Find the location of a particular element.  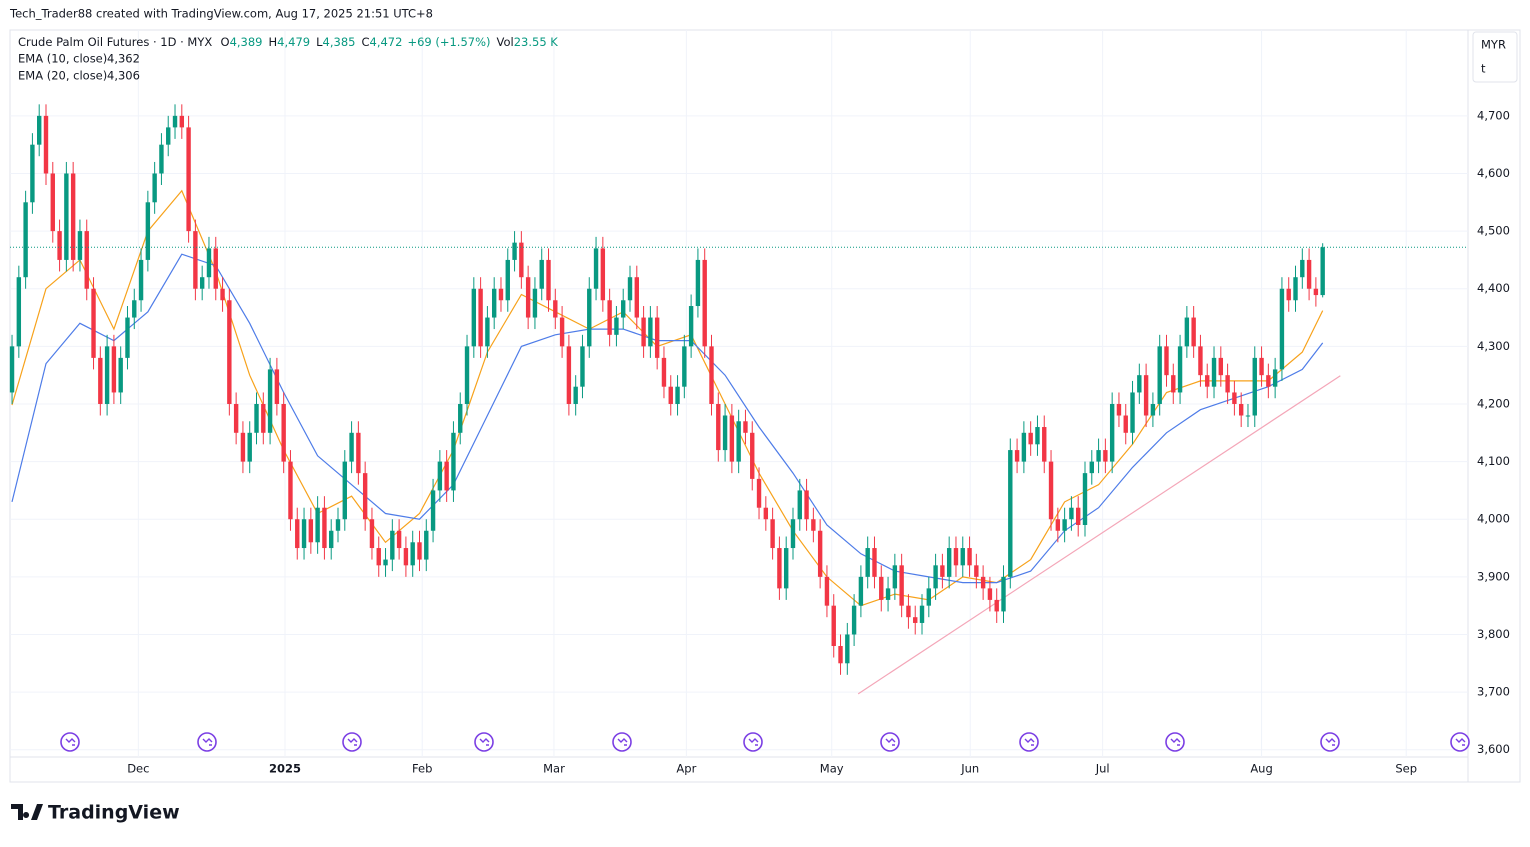

legend-item: H is located at coordinates (273, 42).